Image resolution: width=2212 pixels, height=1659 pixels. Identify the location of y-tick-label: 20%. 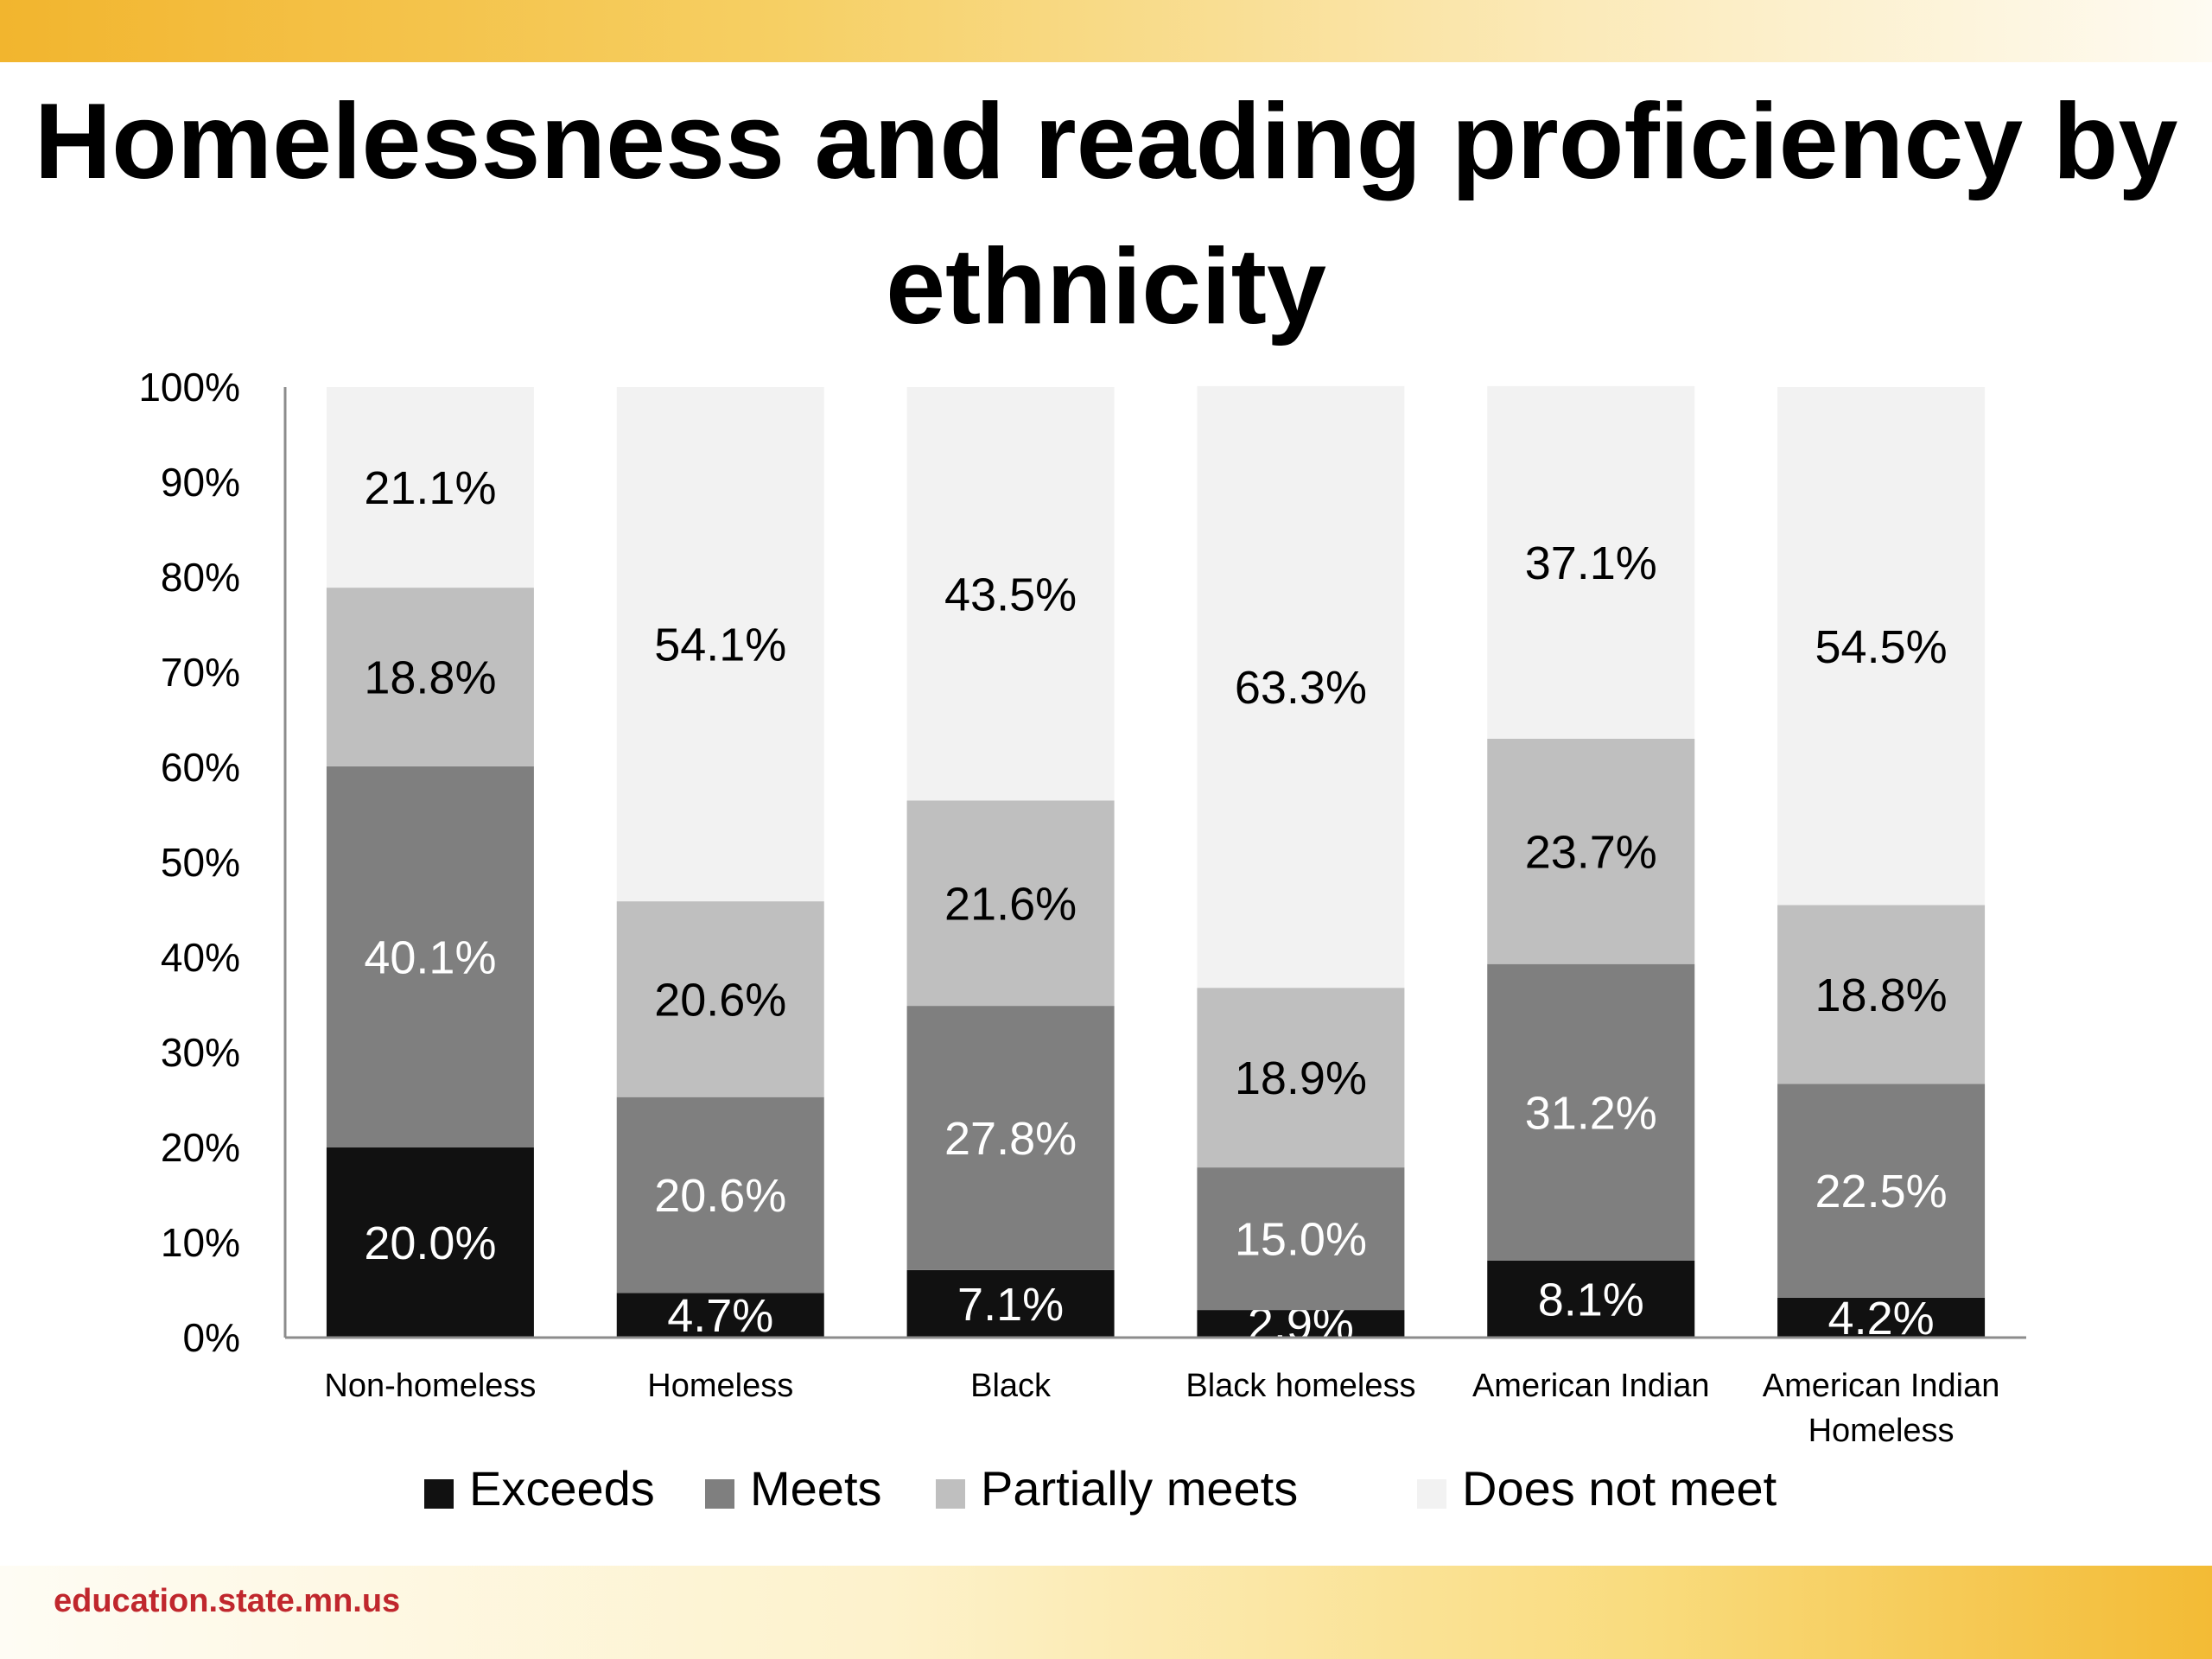
(200, 1147).